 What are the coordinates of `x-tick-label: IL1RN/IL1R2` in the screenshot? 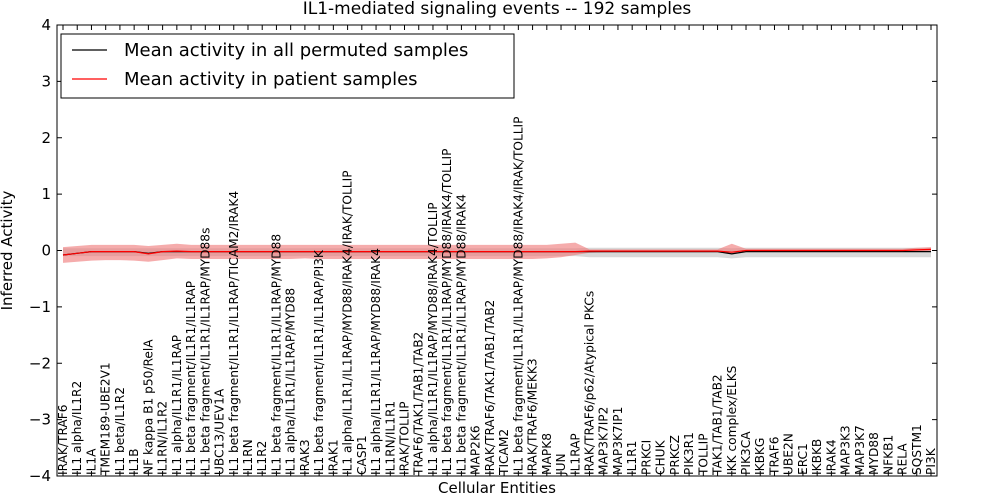 It's located at (163, 438).